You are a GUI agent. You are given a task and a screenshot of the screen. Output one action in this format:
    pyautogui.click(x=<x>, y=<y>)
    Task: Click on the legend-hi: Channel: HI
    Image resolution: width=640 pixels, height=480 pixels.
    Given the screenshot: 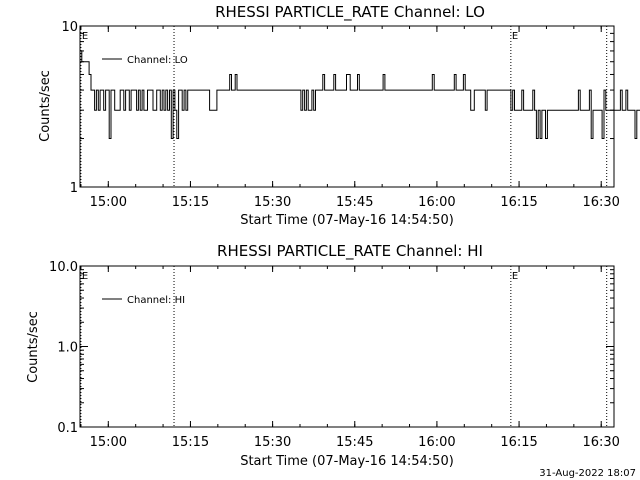 What is the action you would take?
    pyautogui.click(x=143, y=300)
    